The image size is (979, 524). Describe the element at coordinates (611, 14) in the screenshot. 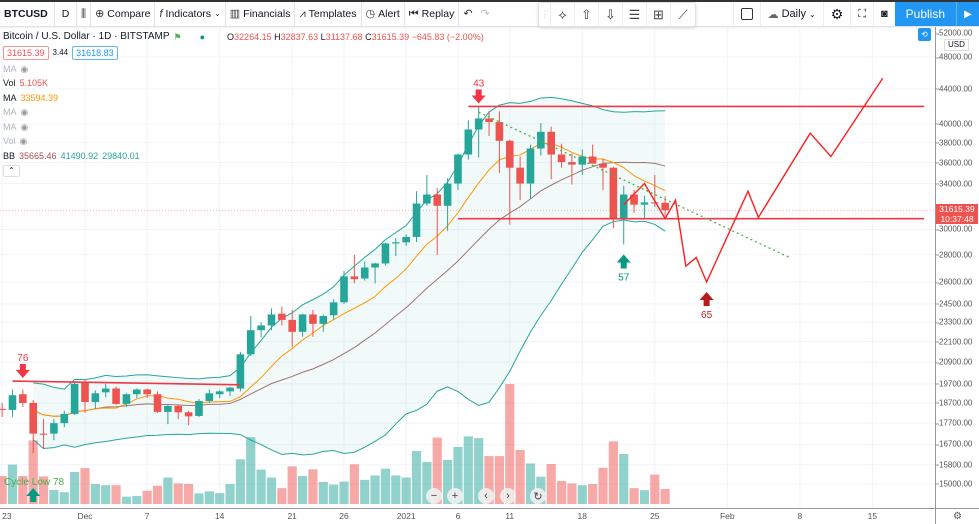

I see `arrow-down-icon: ⇩` at that location.